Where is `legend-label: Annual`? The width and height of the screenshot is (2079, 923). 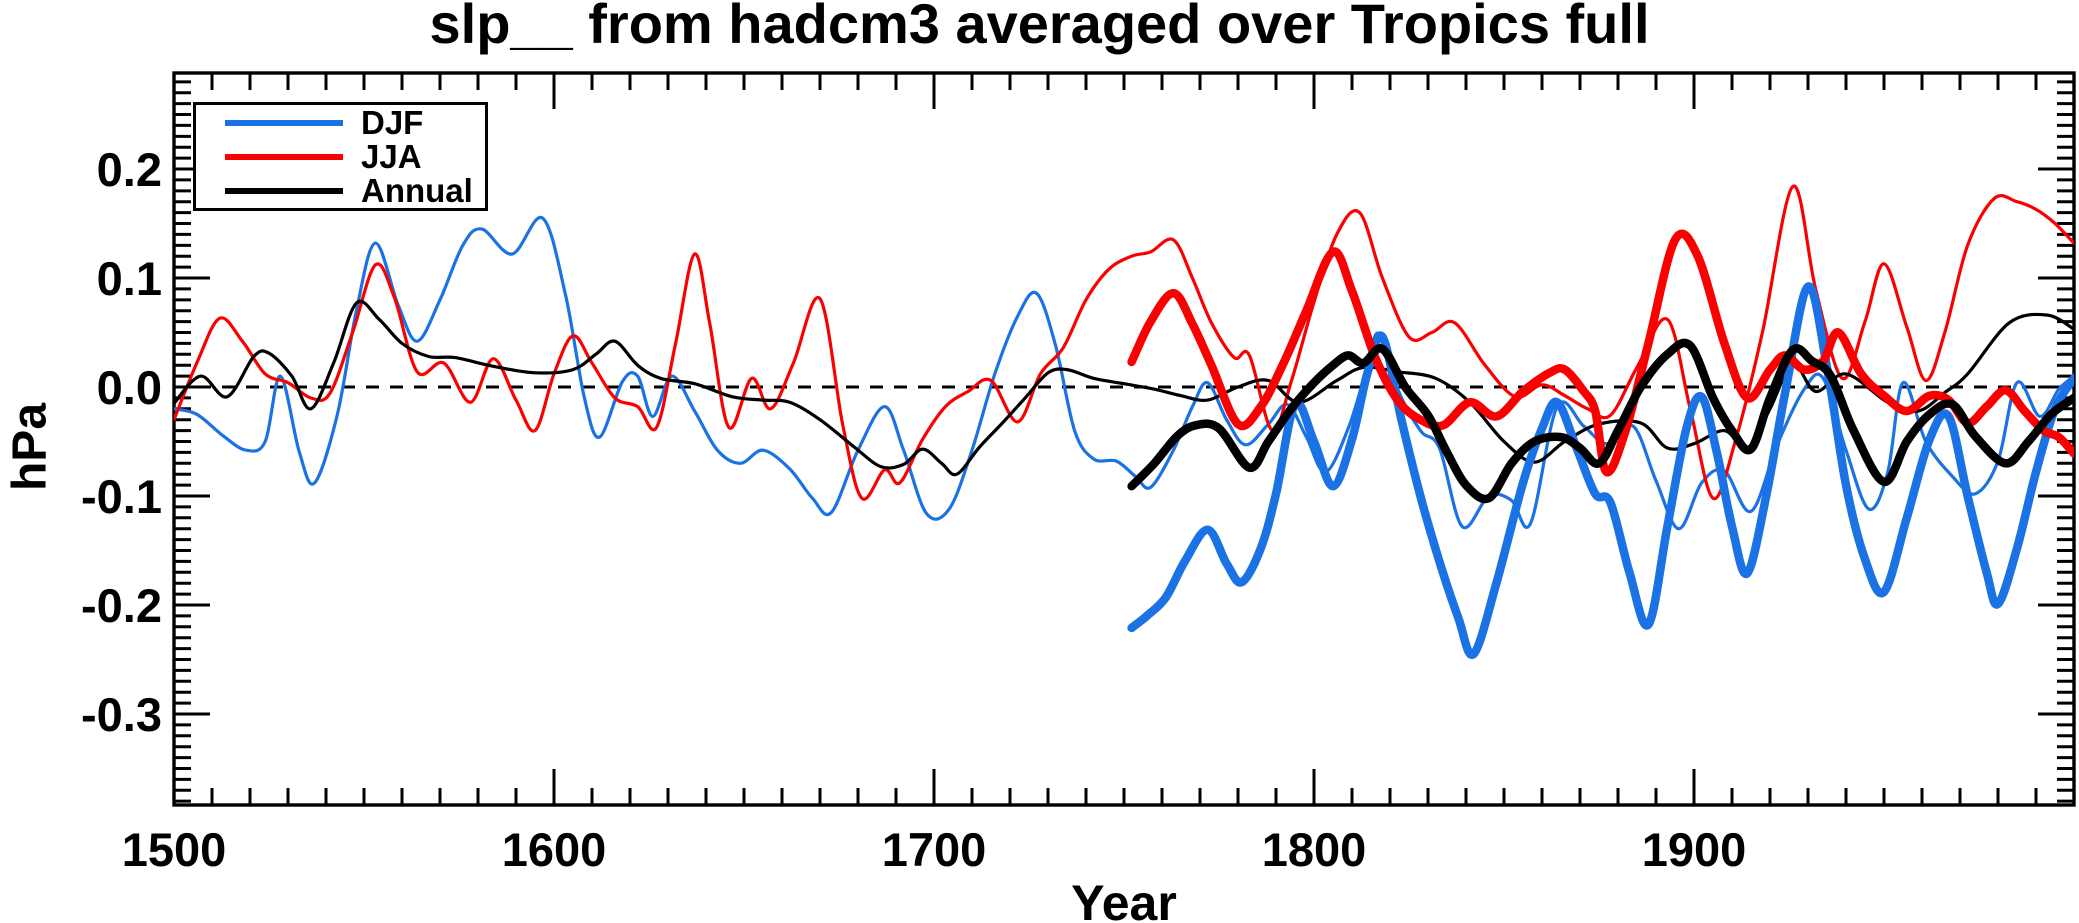
legend-label: Annual is located at coordinates (417, 190).